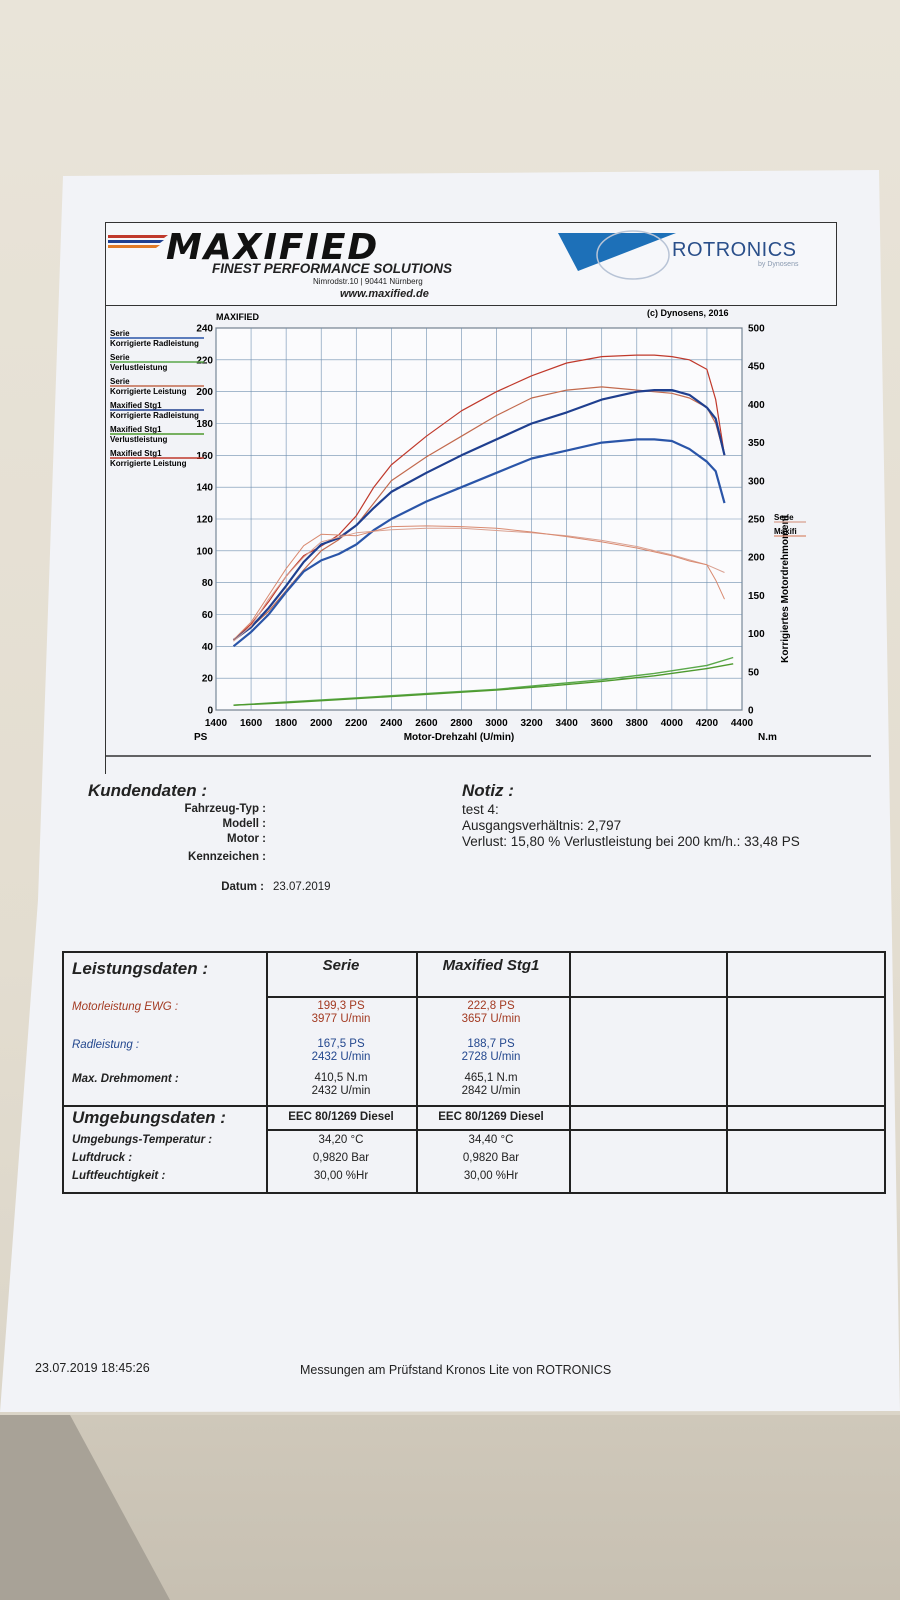 The image size is (900, 1600). Describe the element at coordinates (778, 264) in the screenshot. I see `rotronics-subtitle: by Dynosens` at that location.